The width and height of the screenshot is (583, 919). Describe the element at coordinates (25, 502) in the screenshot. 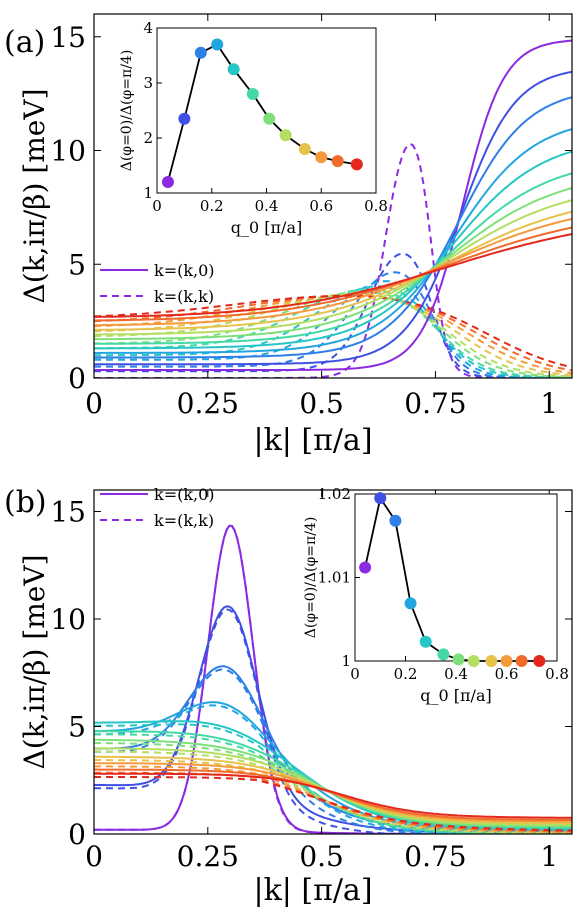

I see `panel-label: (b)` at that location.